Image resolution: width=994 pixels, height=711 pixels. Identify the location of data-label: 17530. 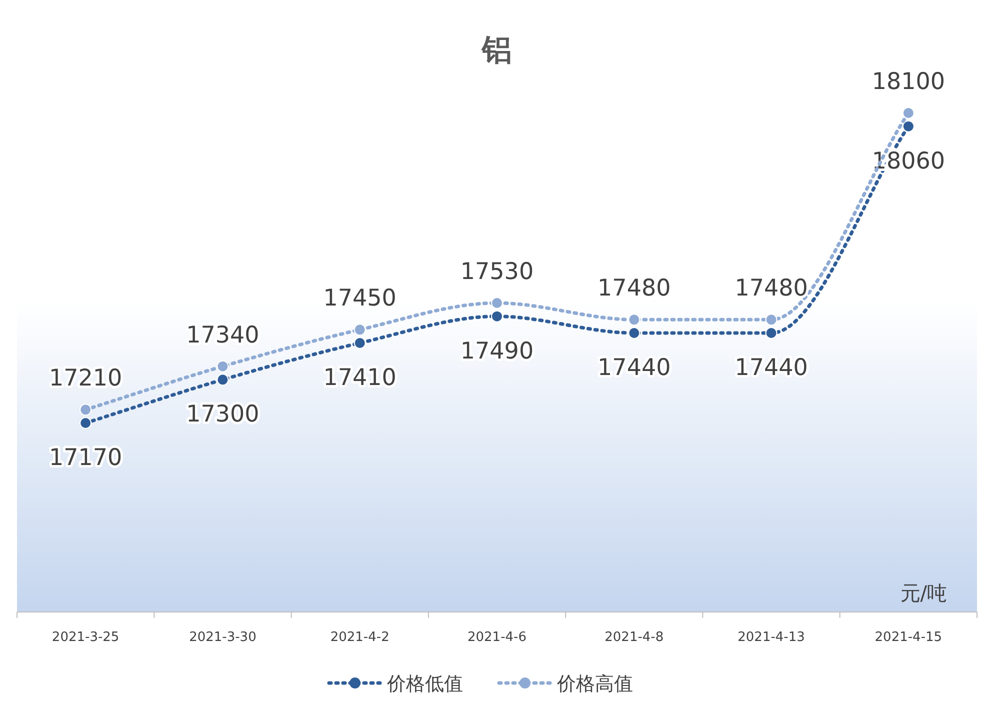
(497, 272).